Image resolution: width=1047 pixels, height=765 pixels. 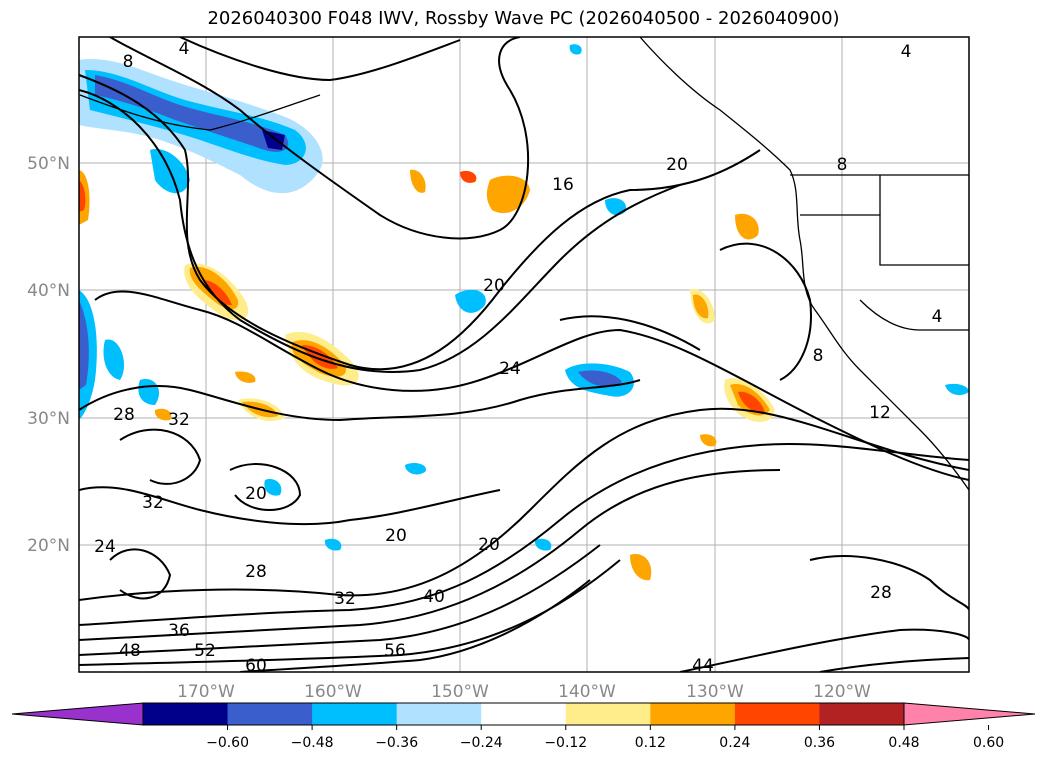 I want to click on colorbar-tick-label: 0.36, so click(x=819, y=743).